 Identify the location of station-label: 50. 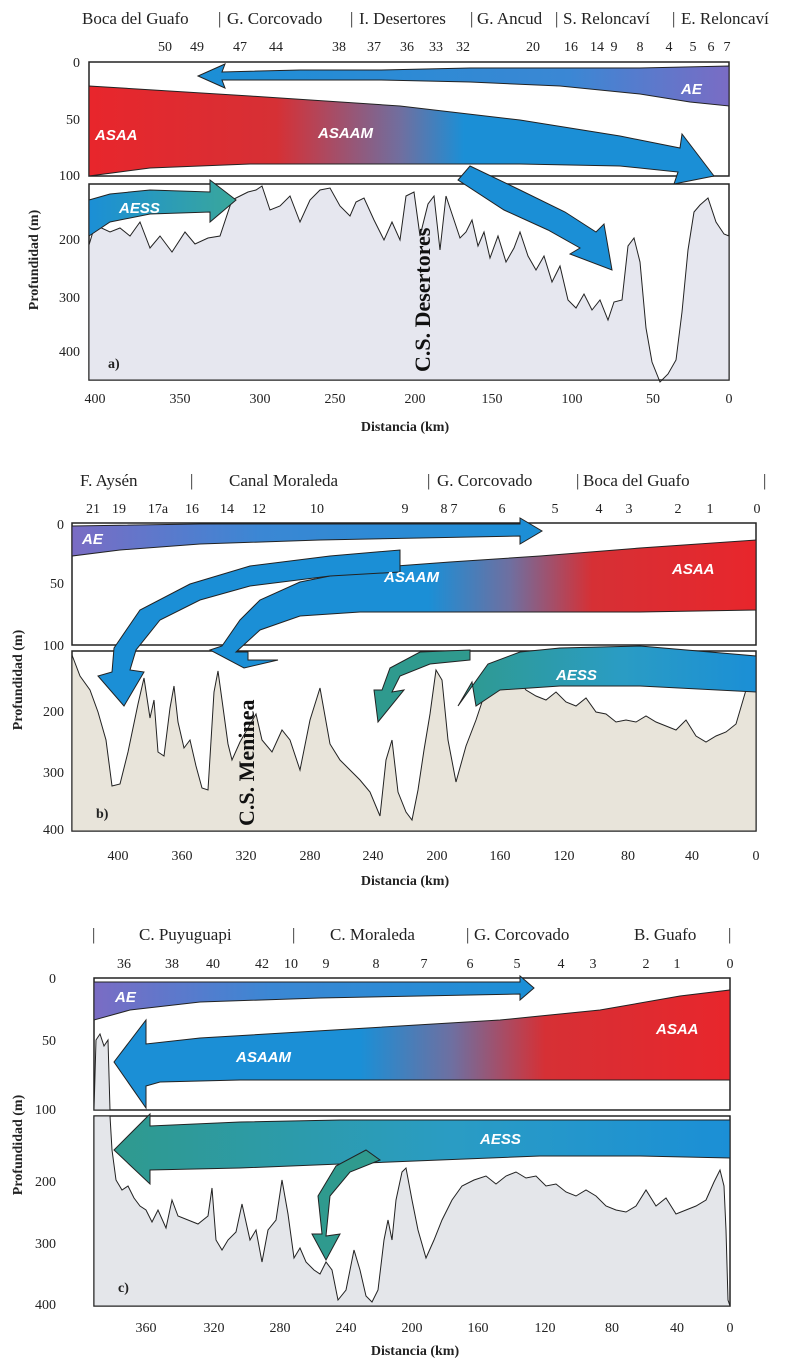
(165, 47).